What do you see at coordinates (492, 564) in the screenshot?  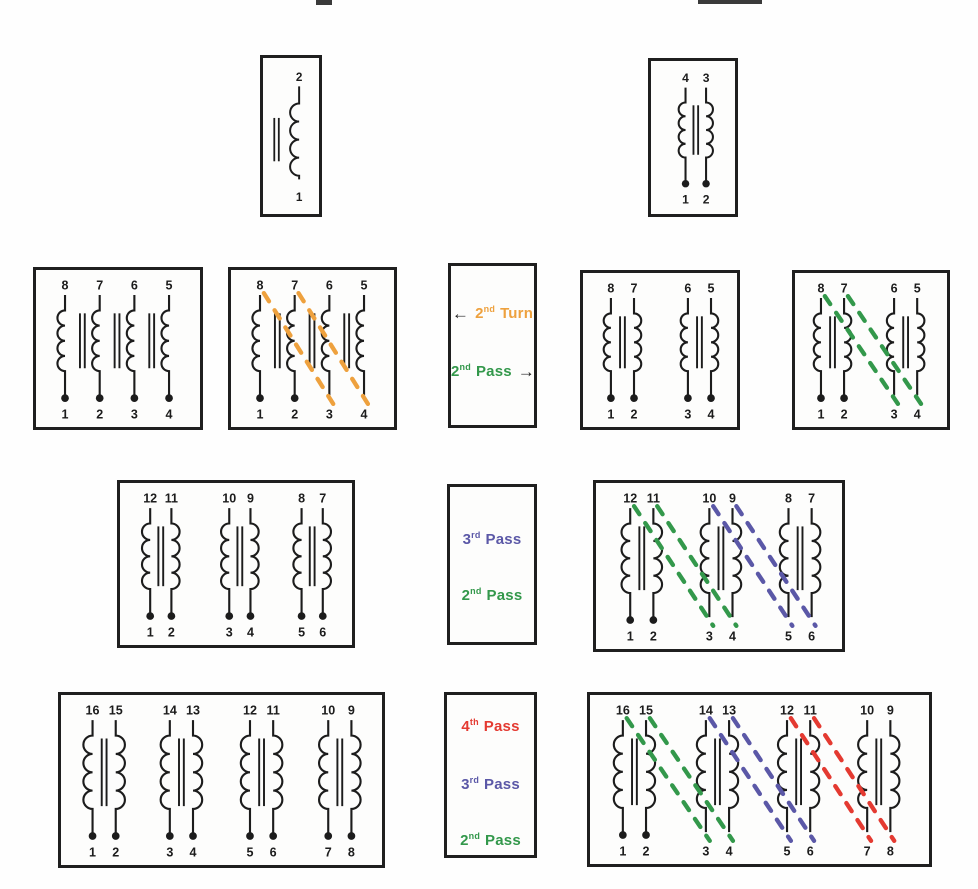 I see `legend-row3: 3rd Pass 2nd Pass` at bounding box center [492, 564].